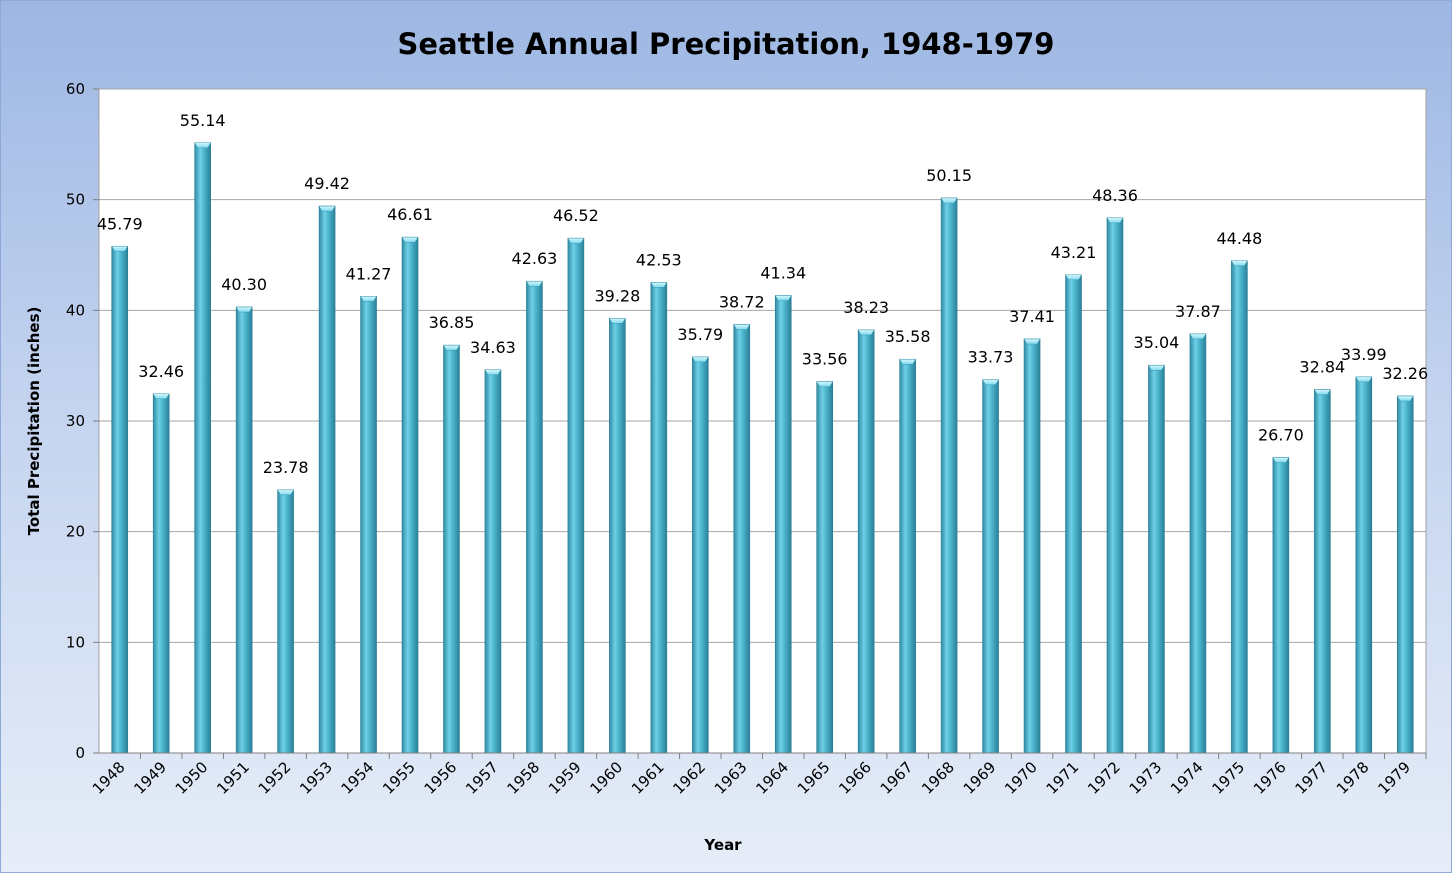 The width and height of the screenshot is (1452, 873). What do you see at coordinates (1146, 778) in the screenshot?
I see `x-tick-label: 1973` at bounding box center [1146, 778].